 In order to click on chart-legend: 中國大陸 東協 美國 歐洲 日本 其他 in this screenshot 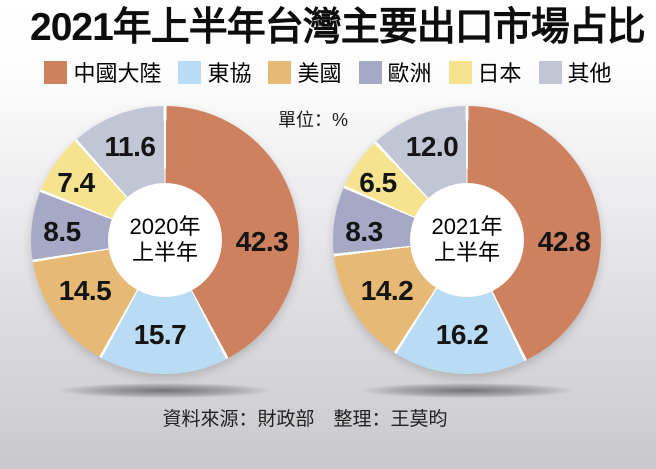, I will do `click(328, 72)`.